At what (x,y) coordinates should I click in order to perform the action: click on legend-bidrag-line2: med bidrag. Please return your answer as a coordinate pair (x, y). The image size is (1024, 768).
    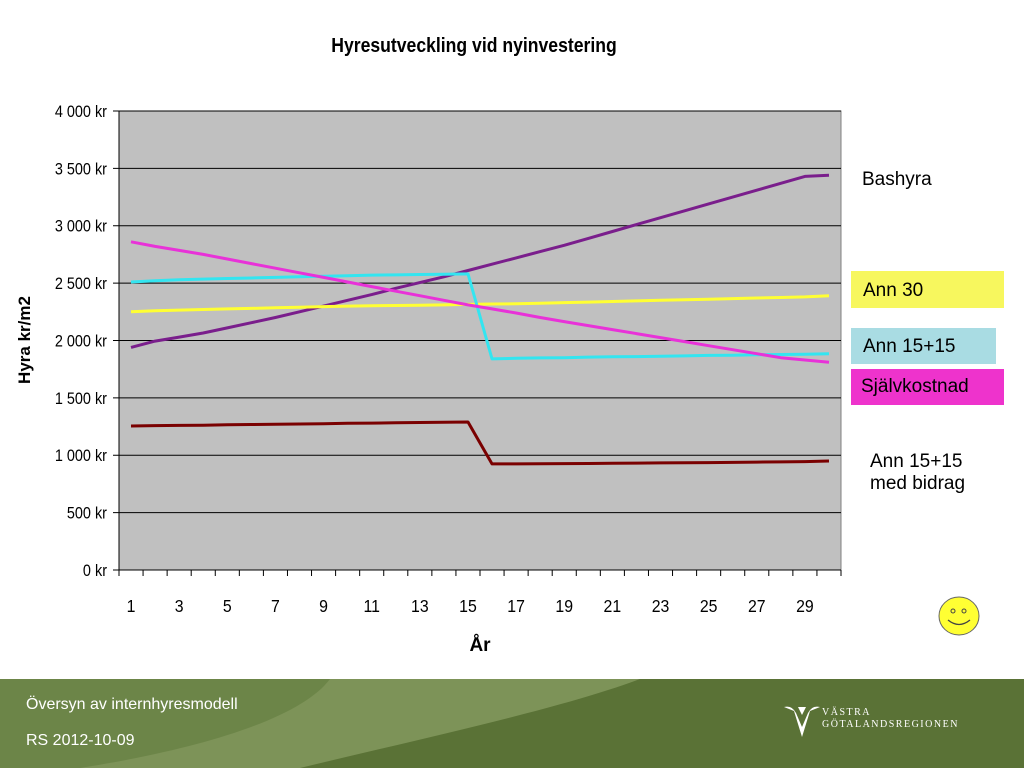
    Looking at the image, I should click on (918, 483).